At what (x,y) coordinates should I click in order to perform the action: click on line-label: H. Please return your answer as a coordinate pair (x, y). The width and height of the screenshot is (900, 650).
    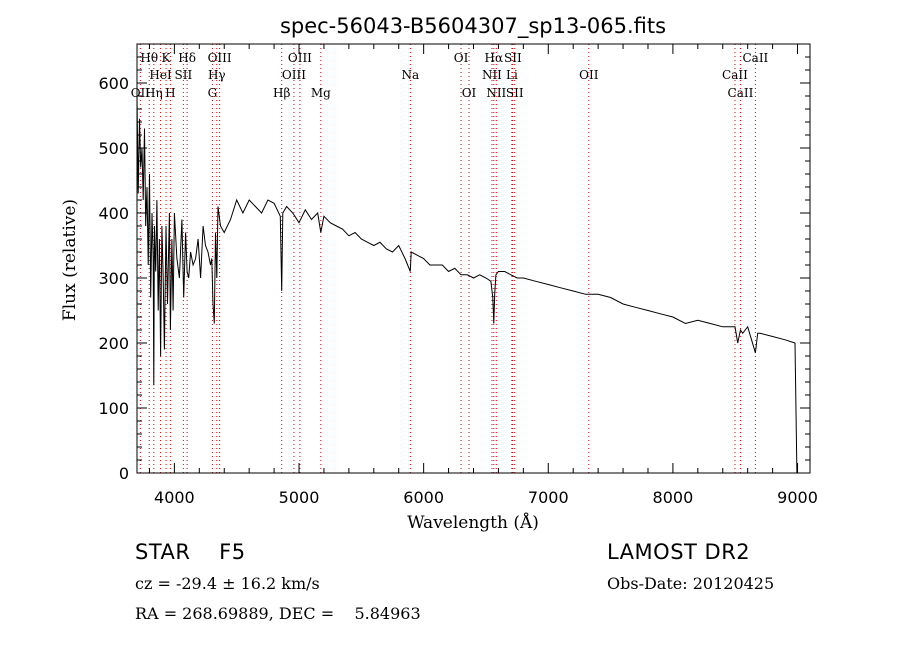
    Looking at the image, I should click on (170, 93).